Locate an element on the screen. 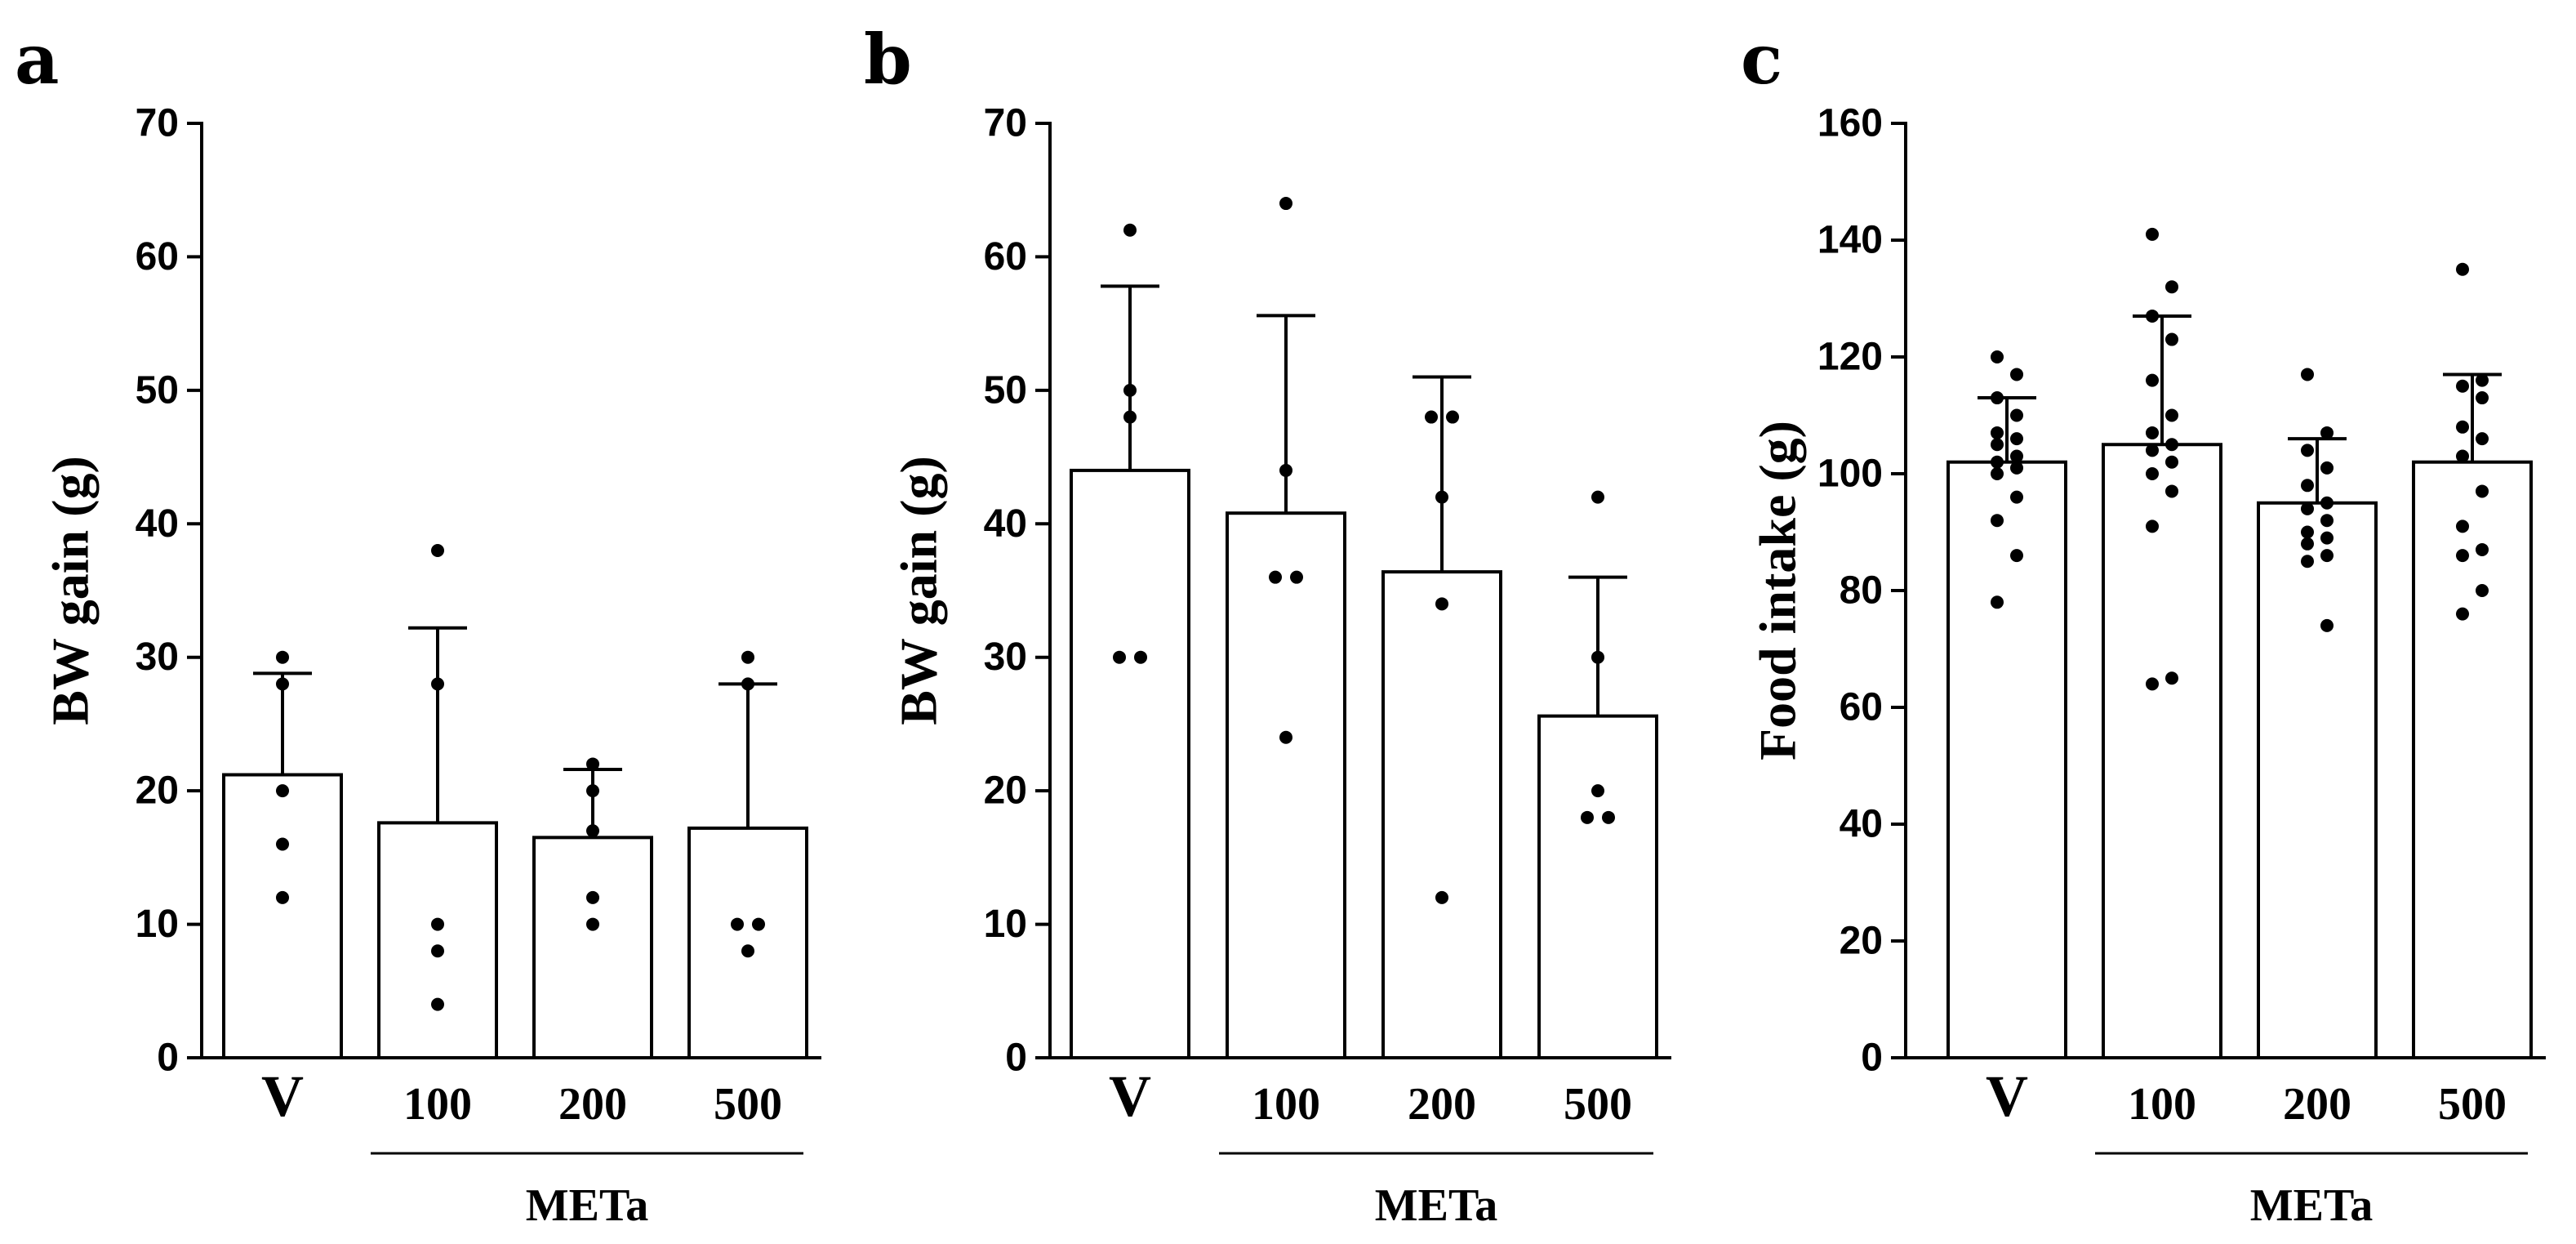 The height and width of the screenshot is (1244, 2576). panel-letter: b is located at coordinates (888, 60).